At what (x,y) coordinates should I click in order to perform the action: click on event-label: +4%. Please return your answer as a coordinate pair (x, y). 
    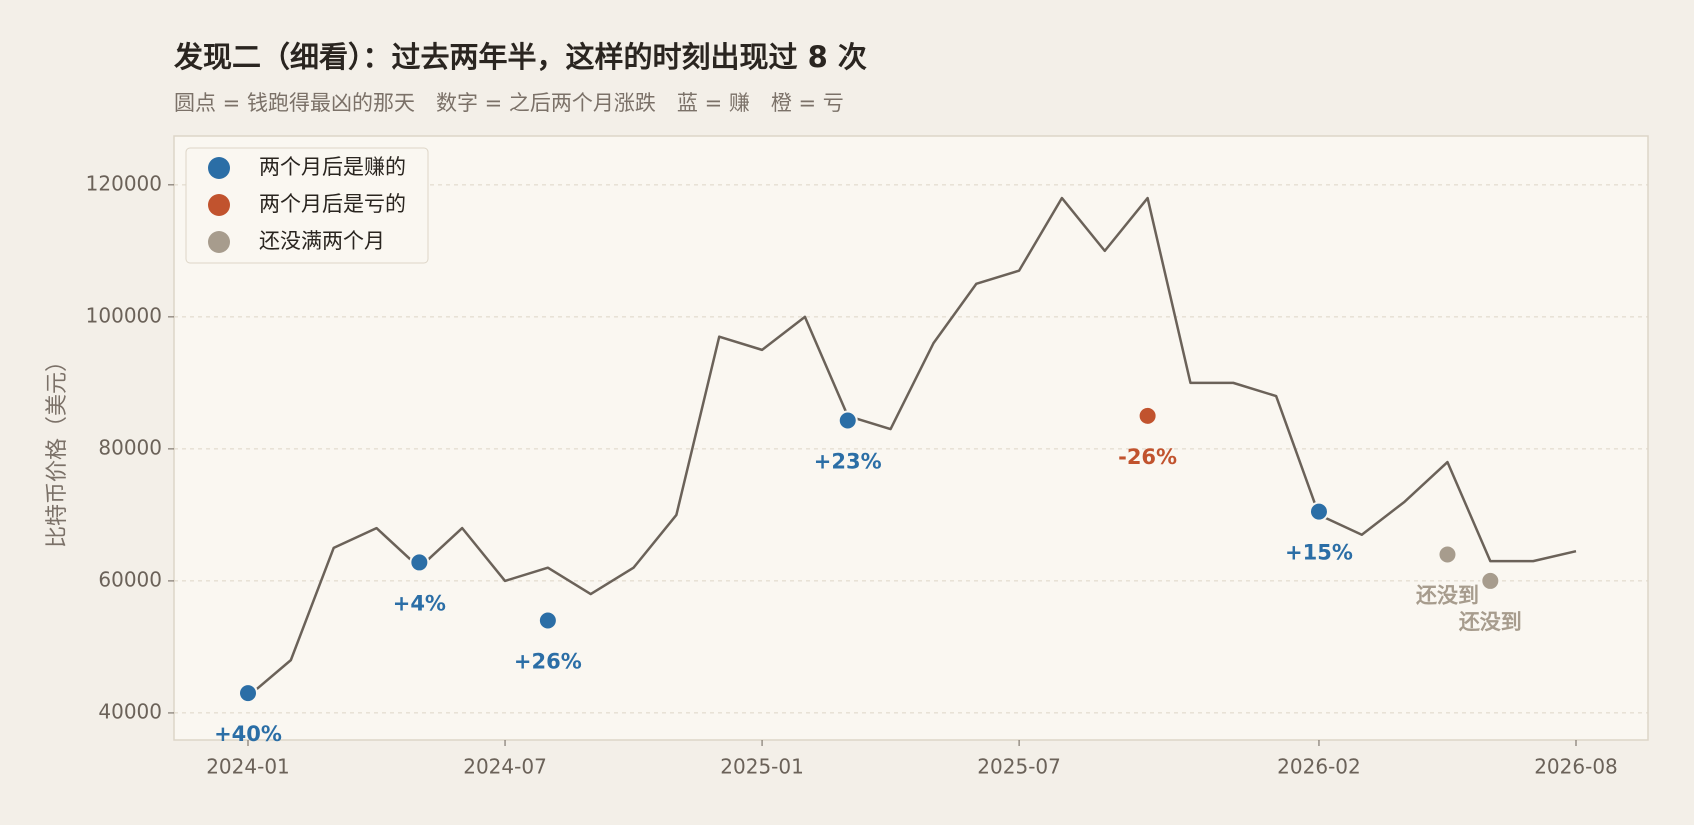
    Looking at the image, I should click on (419, 603).